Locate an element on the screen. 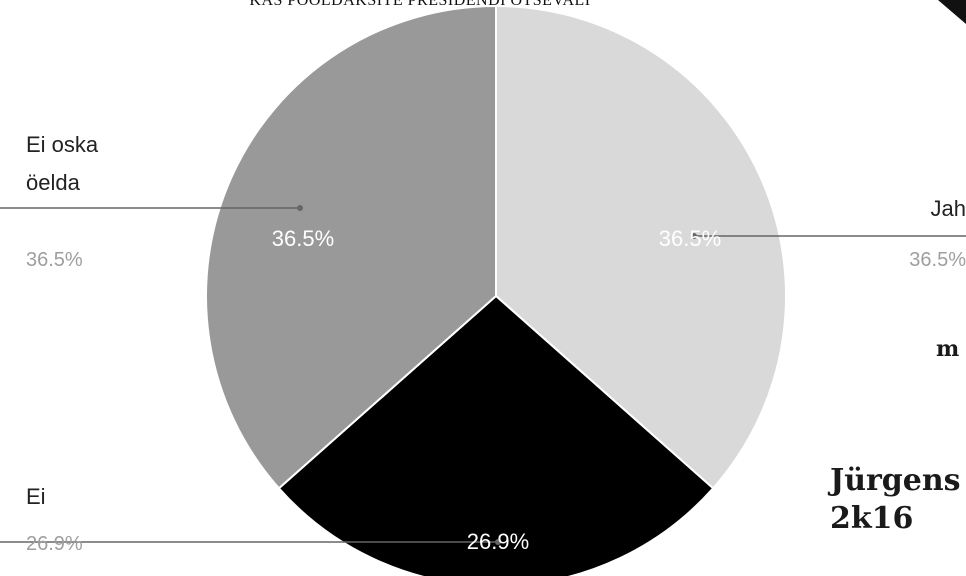 The width and height of the screenshot is (966, 576). corner-decoration-shape is located at coordinates (952, 12).